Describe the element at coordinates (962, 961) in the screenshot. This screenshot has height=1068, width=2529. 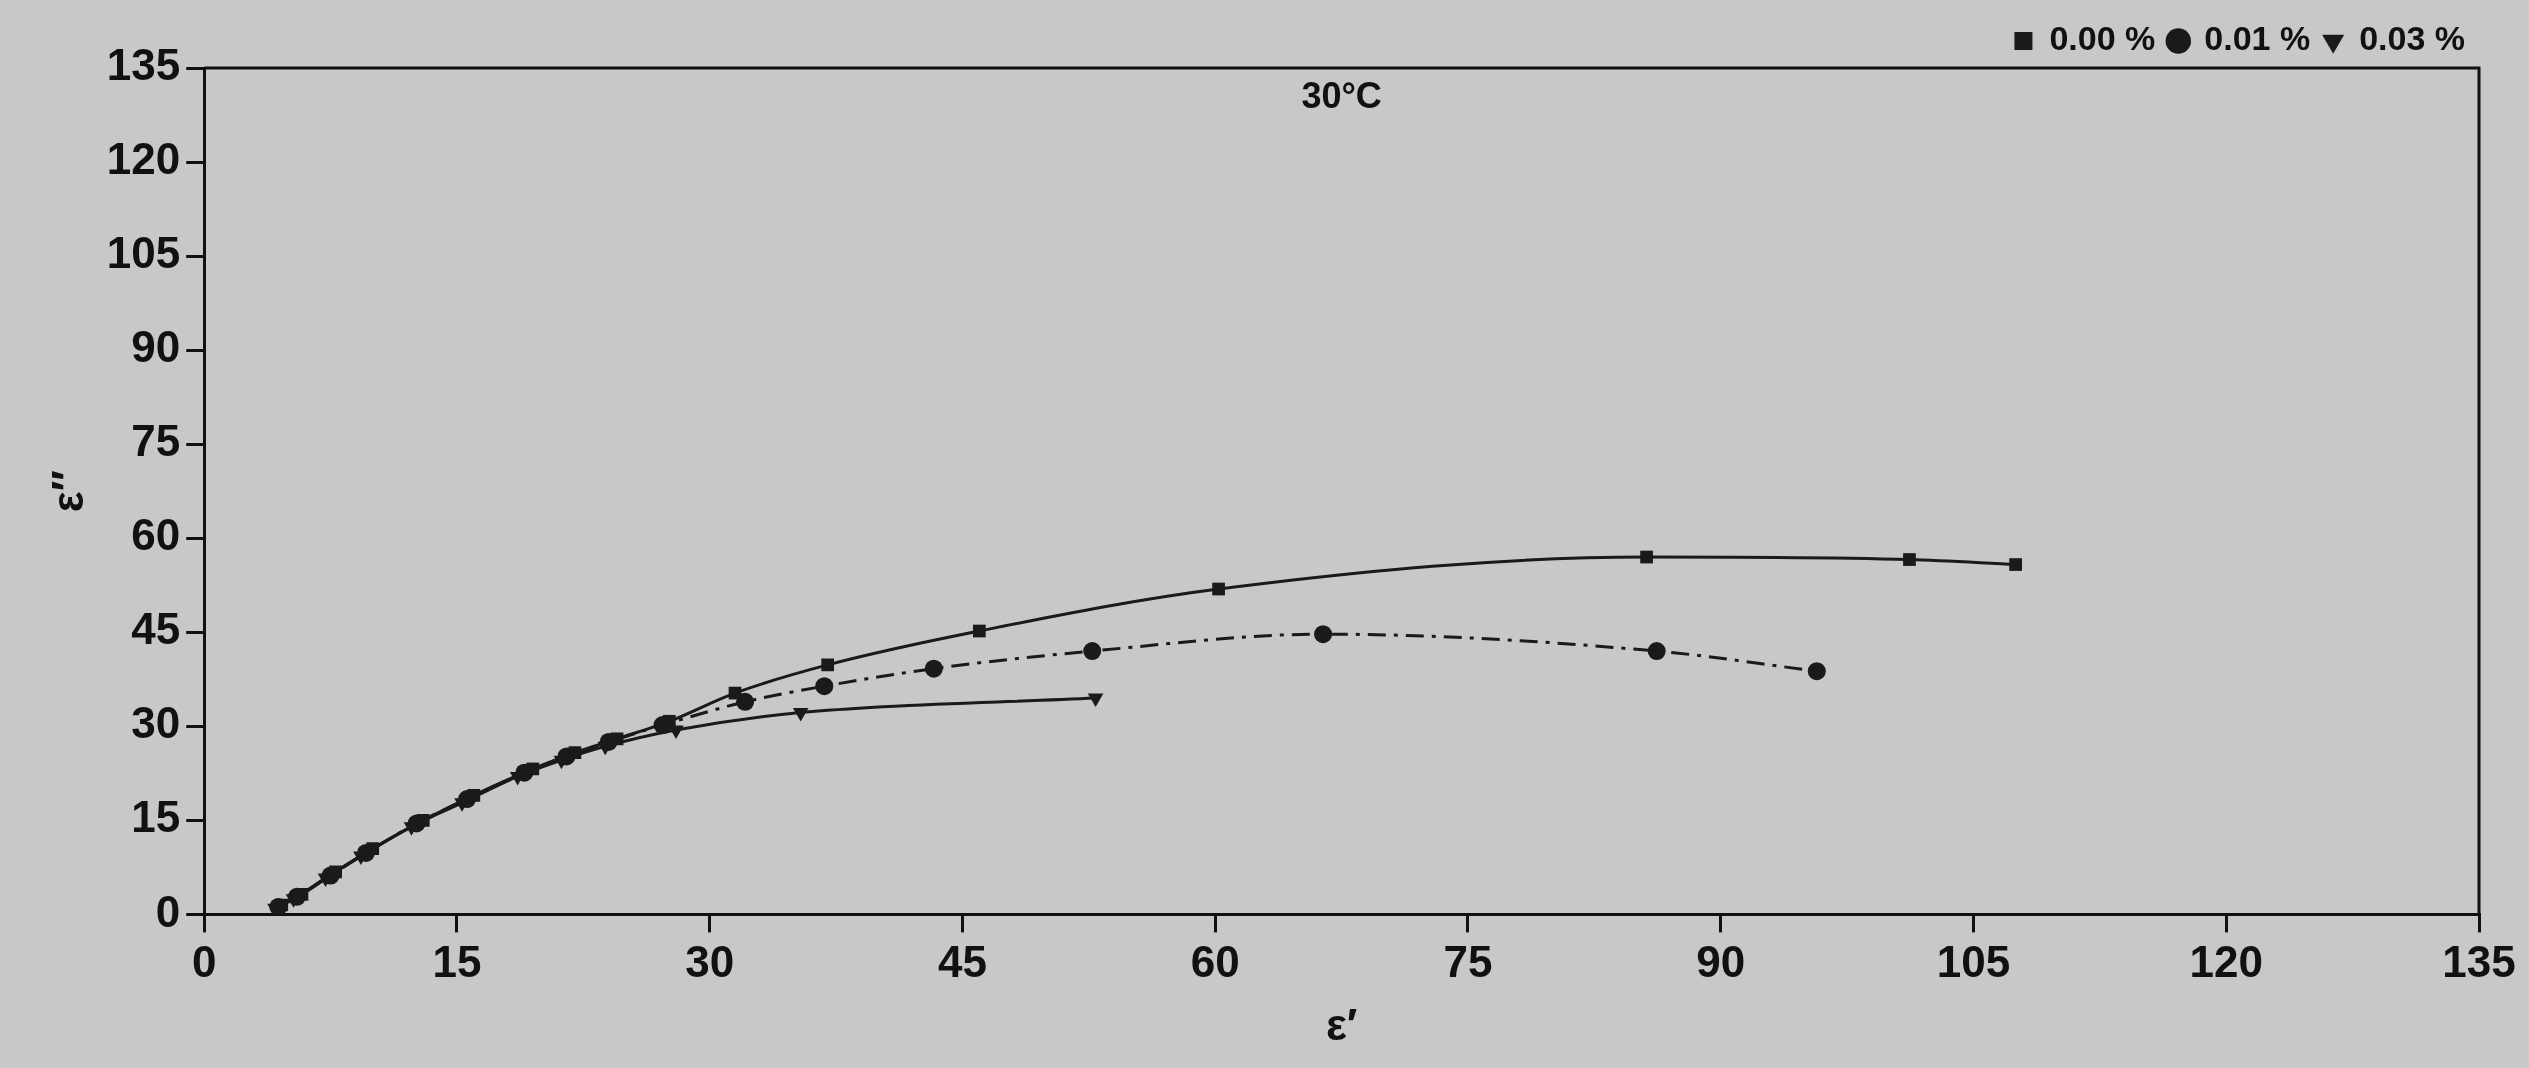
I see `x-tick-label: 45` at that location.